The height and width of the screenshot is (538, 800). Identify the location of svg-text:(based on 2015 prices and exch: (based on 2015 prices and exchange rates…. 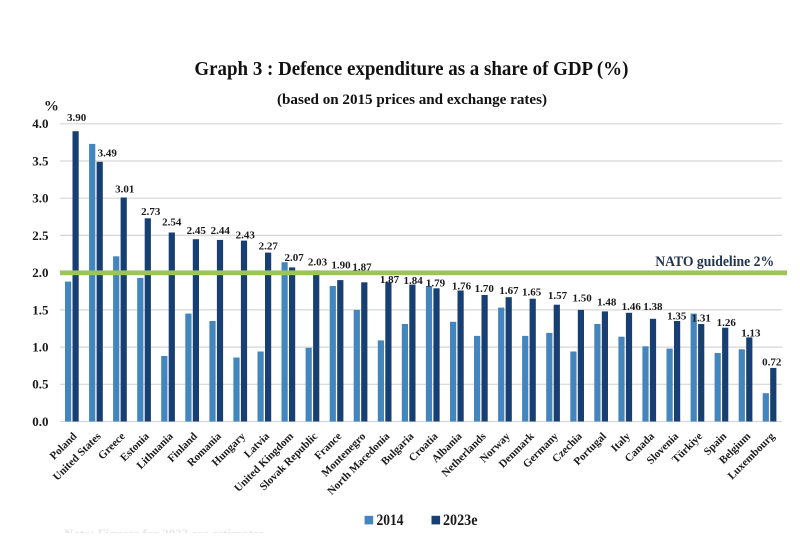
(412, 100).